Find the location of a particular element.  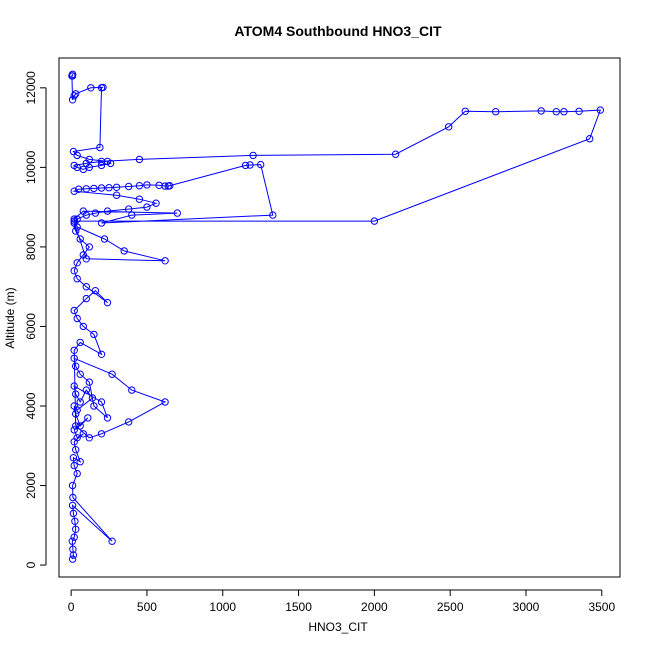

y-tick-label: 6000 is located at coordinates (31, 326).